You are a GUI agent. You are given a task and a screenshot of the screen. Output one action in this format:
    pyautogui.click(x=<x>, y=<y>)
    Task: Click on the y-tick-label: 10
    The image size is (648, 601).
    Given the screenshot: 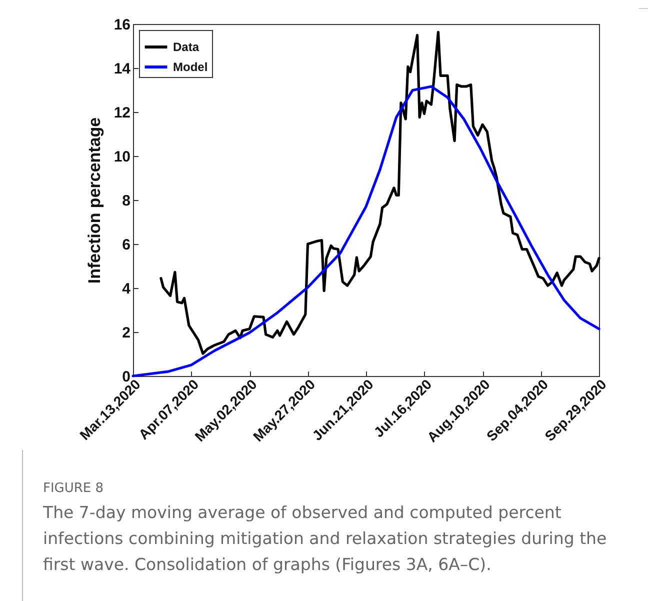 What is the action you would take?
    pyautogui.click(x=122, y=157)
    